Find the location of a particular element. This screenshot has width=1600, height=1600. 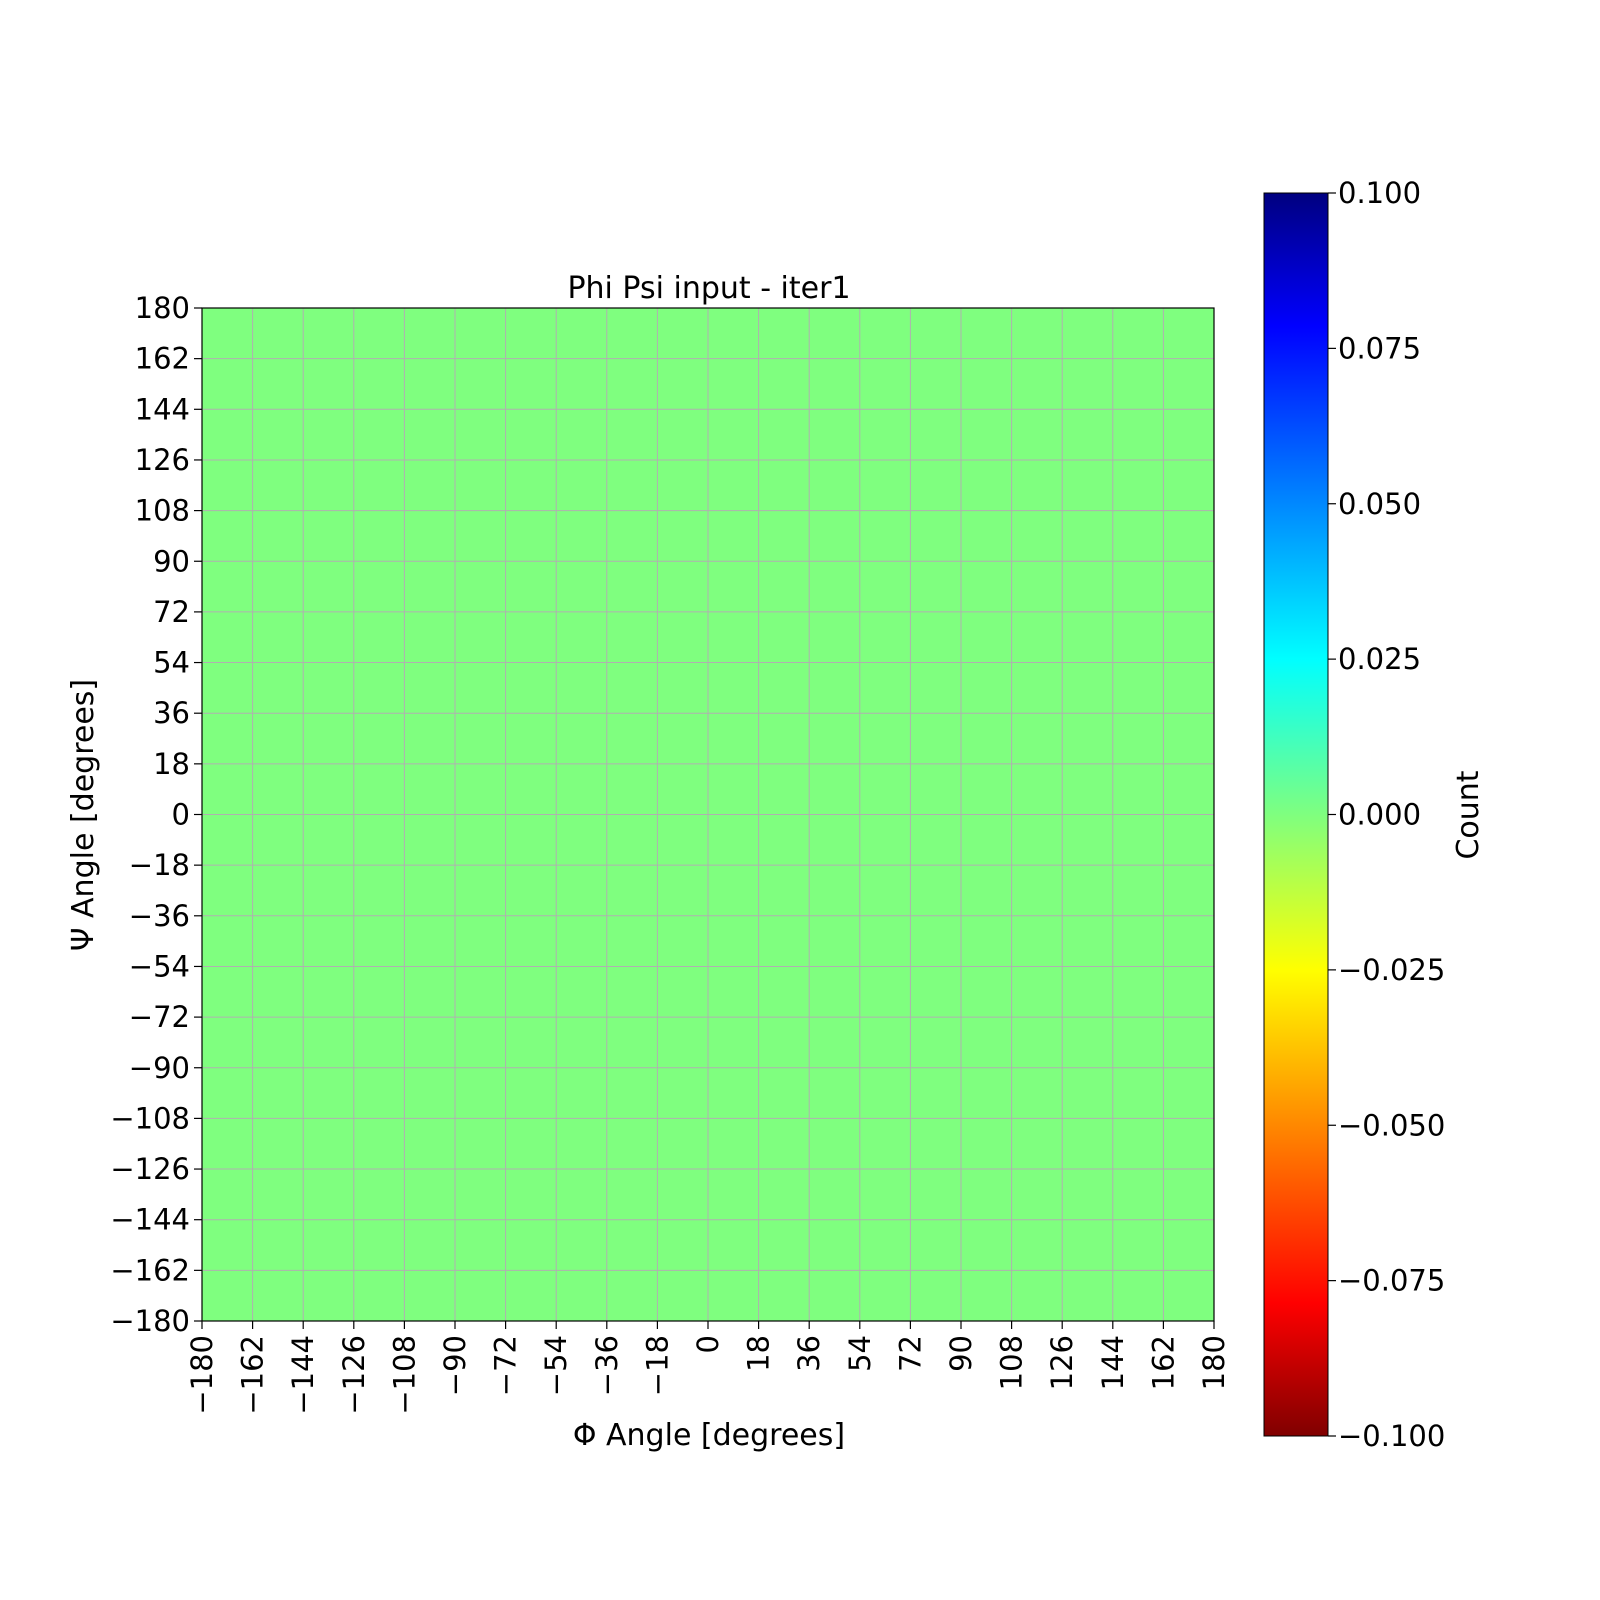

y-tick-label: −108 is located at coordinates (150, 1118).